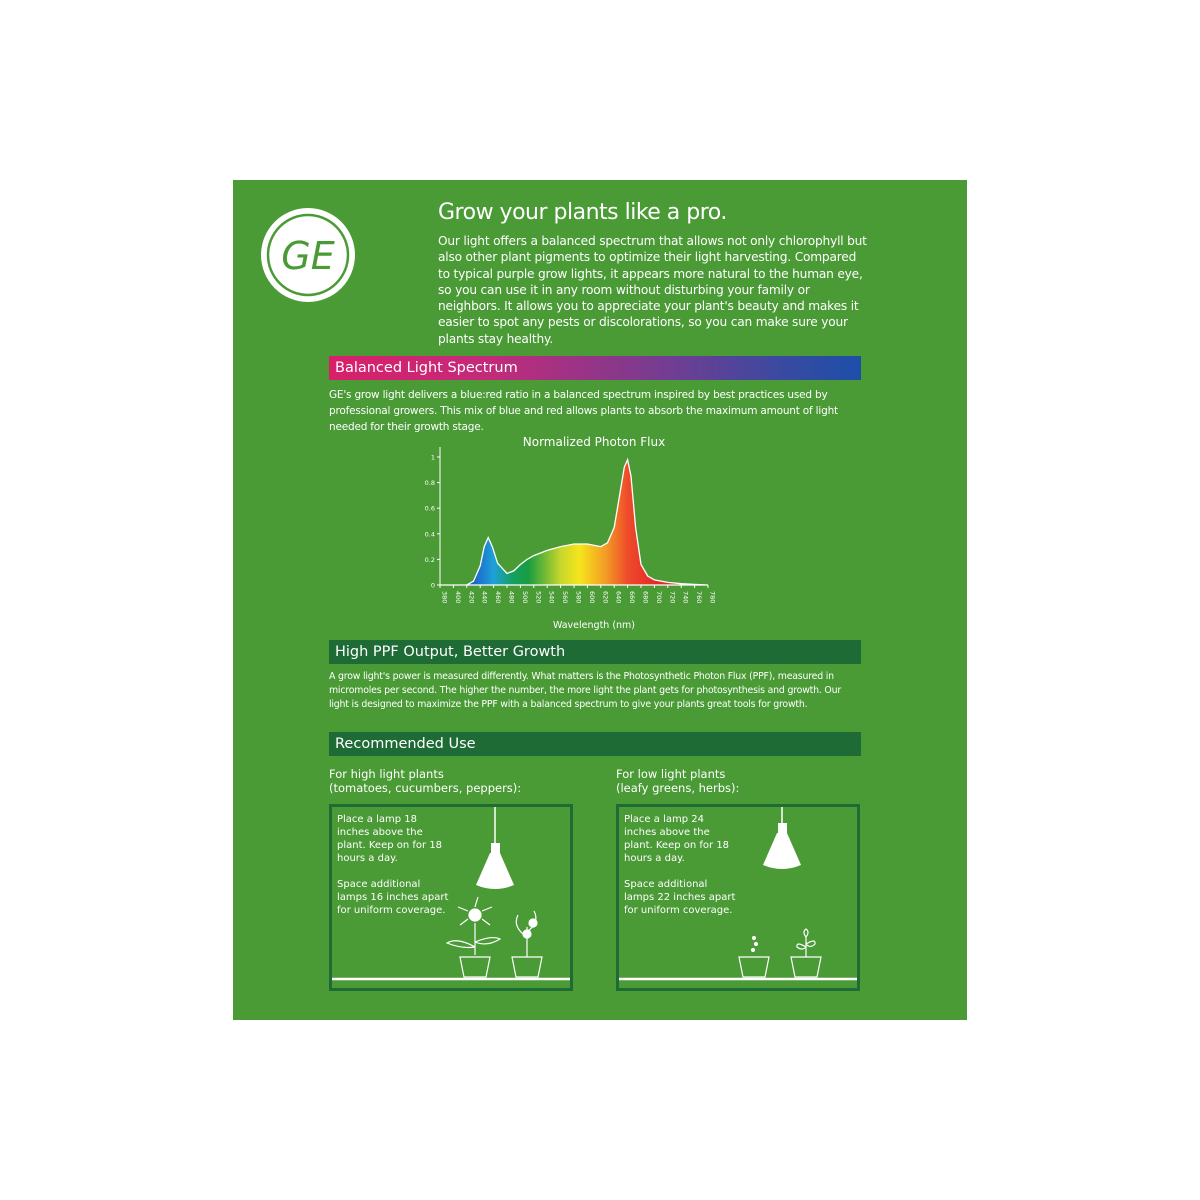 The height and width of the screenshot is (1200, 1200). I want to click on x-tick-label: 760, so click(699, 597).